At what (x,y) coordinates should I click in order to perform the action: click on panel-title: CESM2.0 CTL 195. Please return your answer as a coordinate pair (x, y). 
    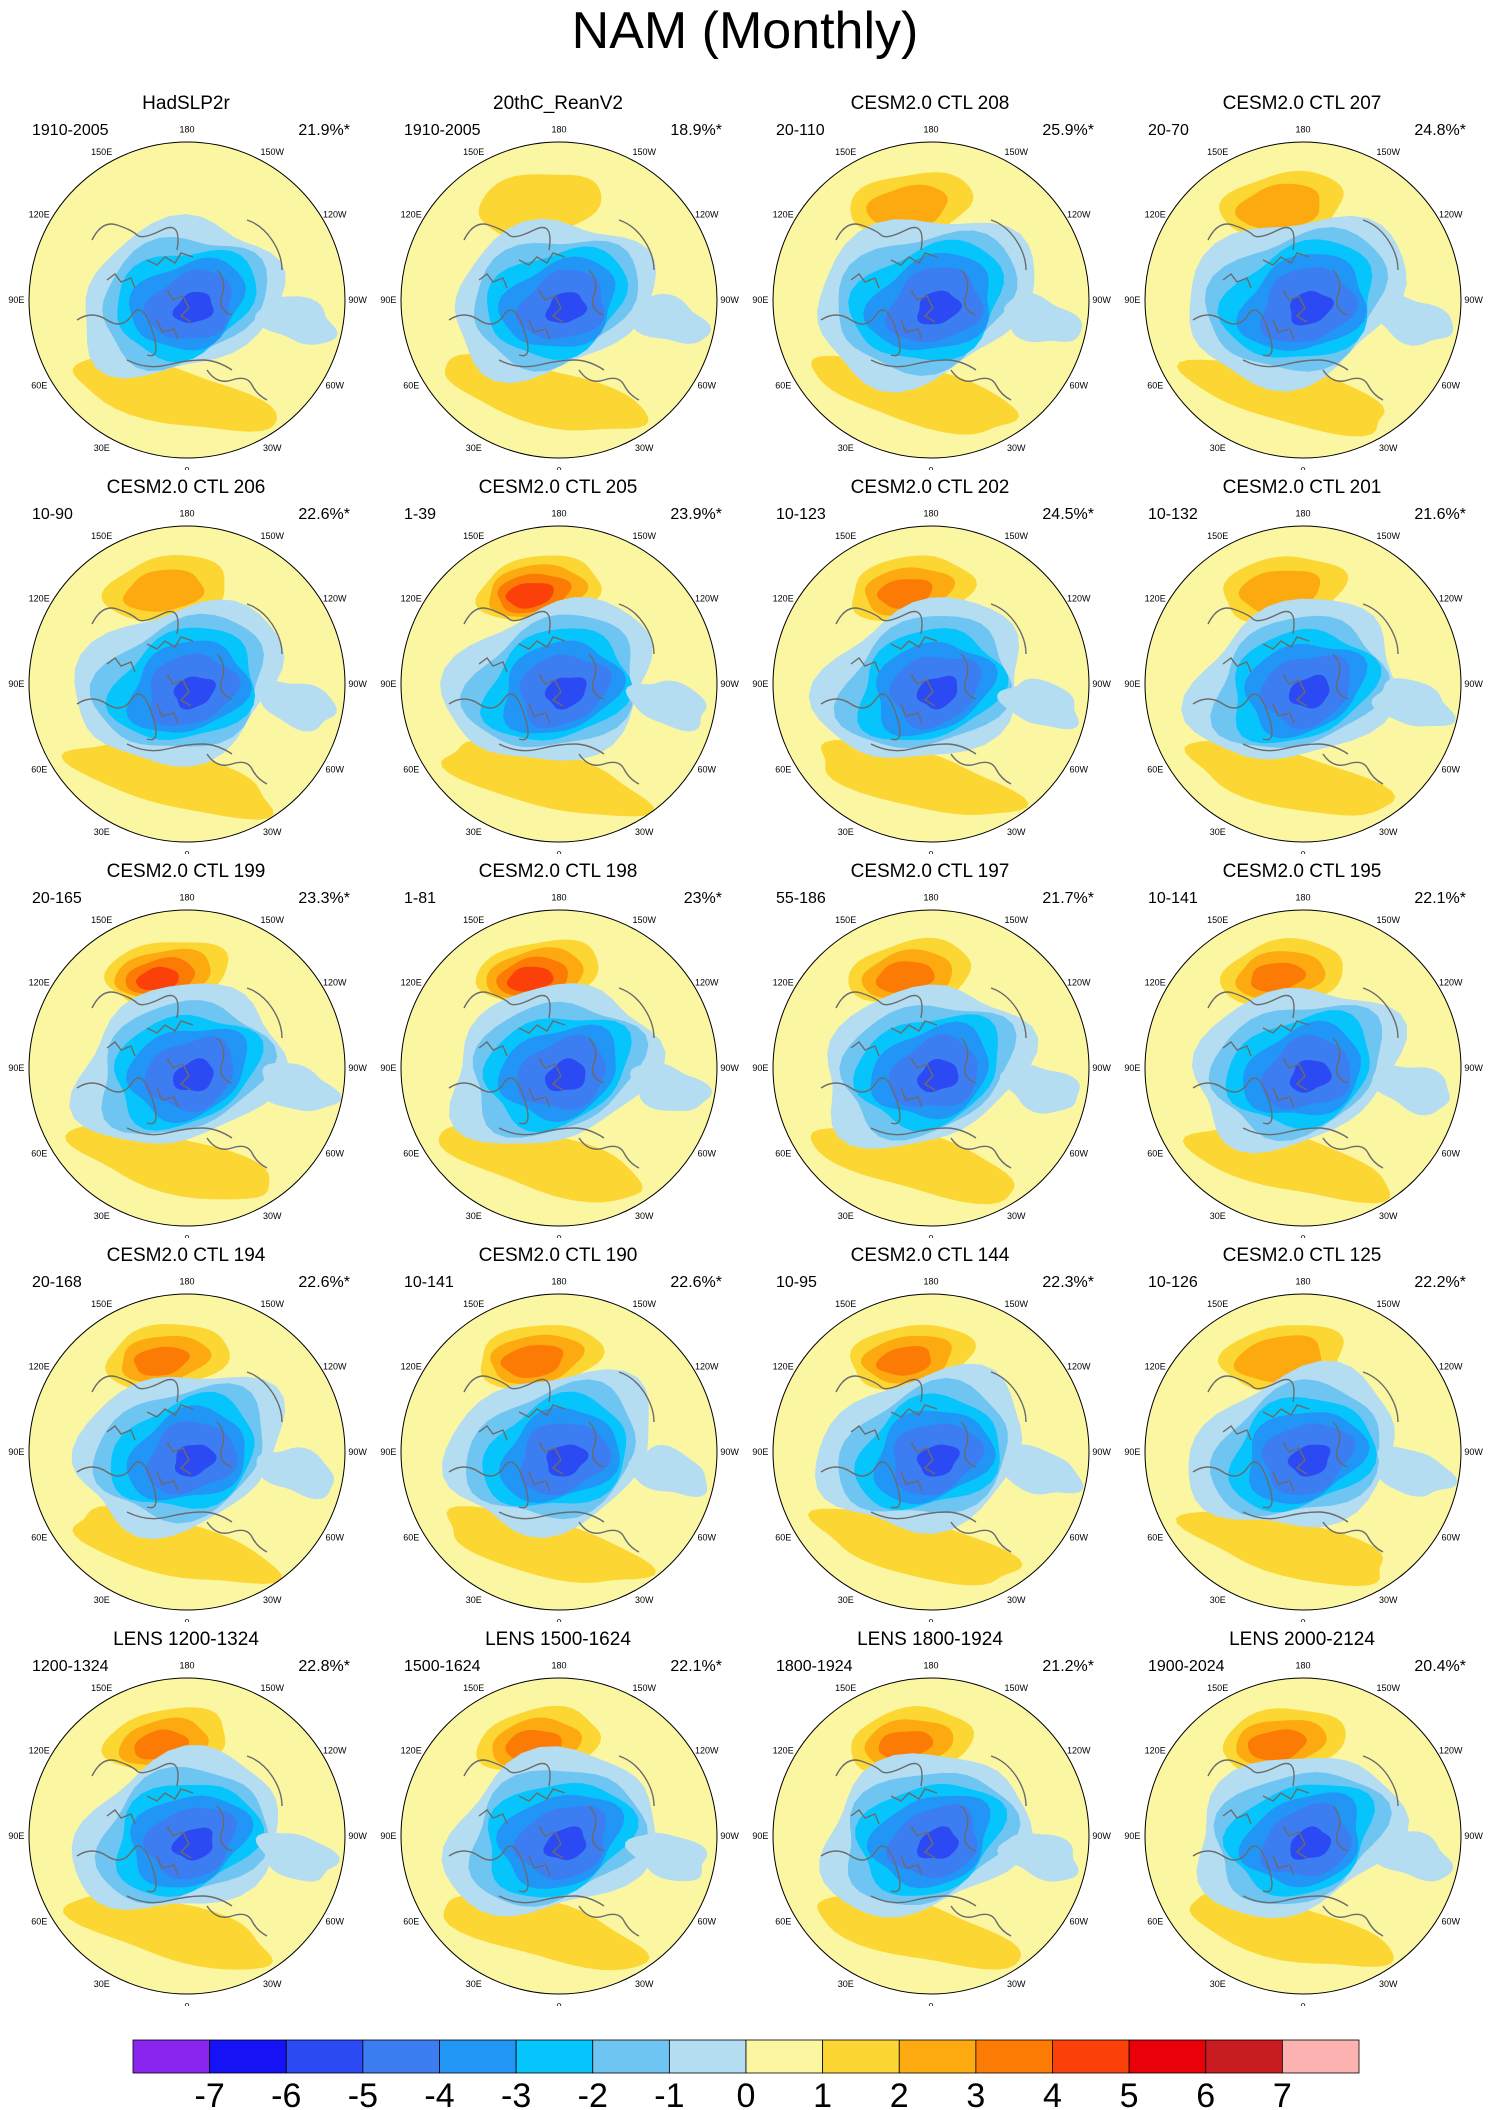
    Looking at the image, I should click on (1302, 871).